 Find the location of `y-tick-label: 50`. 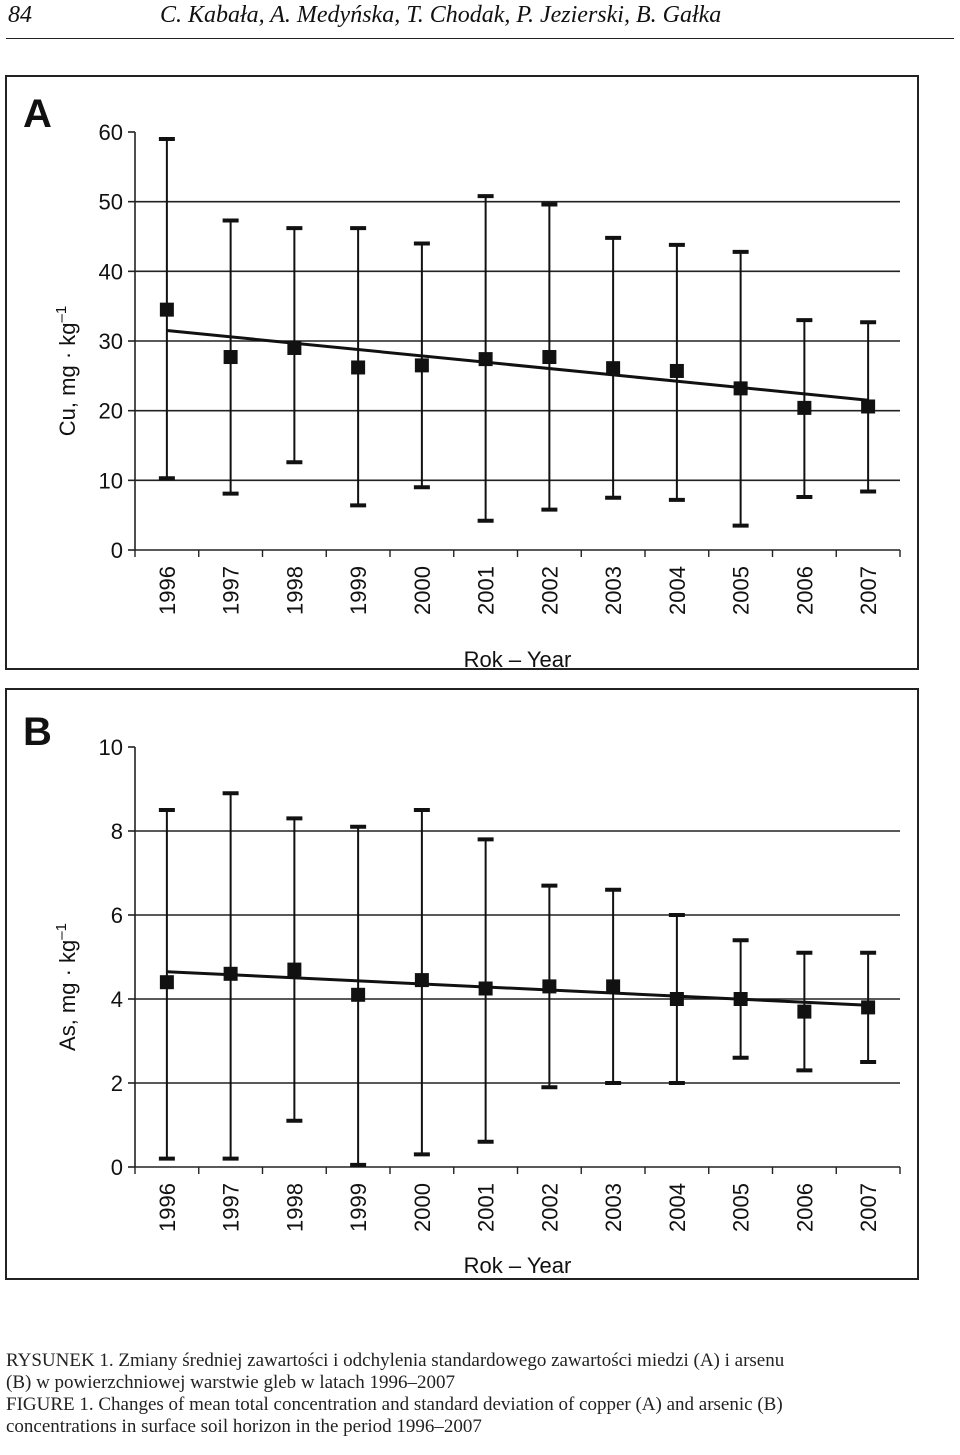

y-tick-label: 50 is located at coordinates (111, 202).